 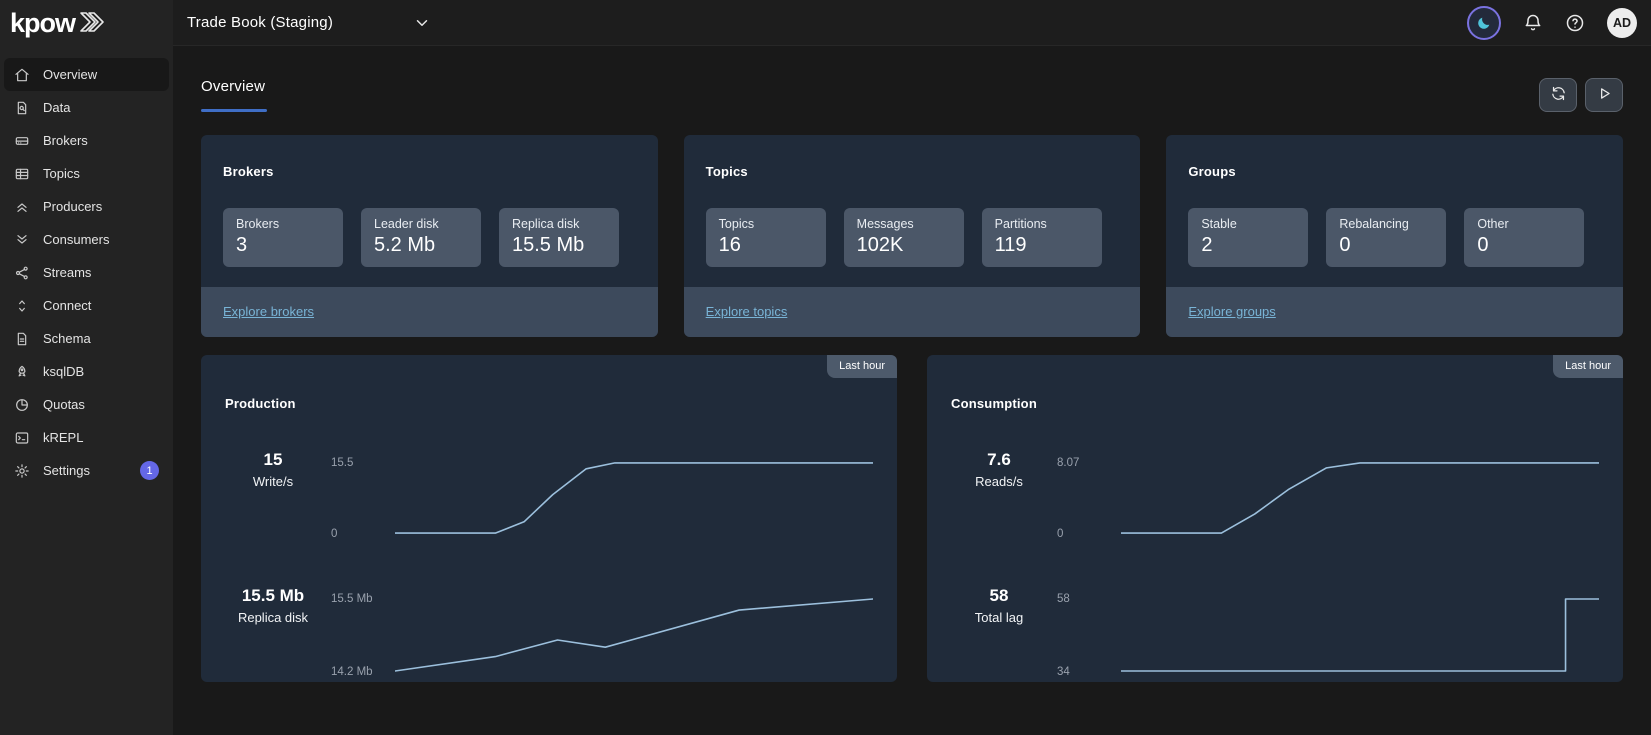 I want to click on chart-row-write-s: 15 Write/s 15.5 0, so click(x=549, y=495).